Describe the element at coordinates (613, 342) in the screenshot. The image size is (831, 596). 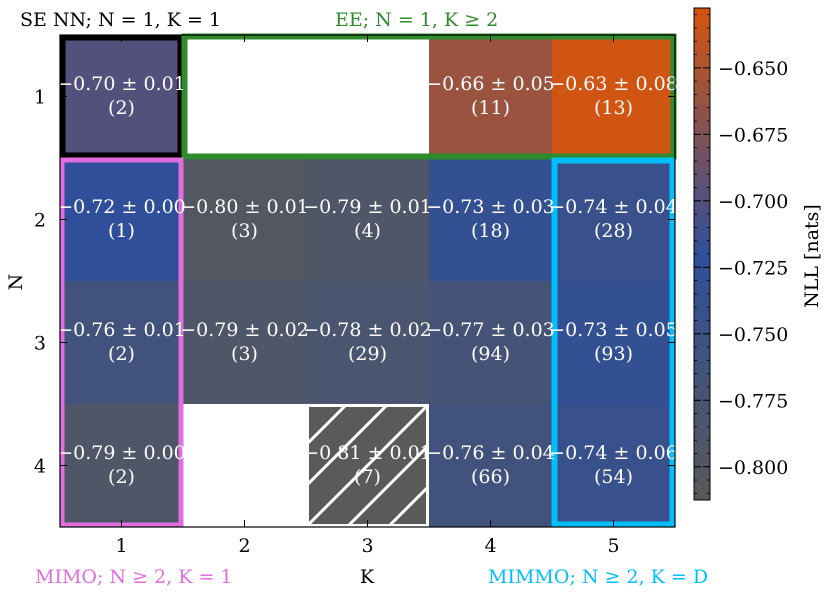
I see `heatmap-cell-n3-k5` at that location.